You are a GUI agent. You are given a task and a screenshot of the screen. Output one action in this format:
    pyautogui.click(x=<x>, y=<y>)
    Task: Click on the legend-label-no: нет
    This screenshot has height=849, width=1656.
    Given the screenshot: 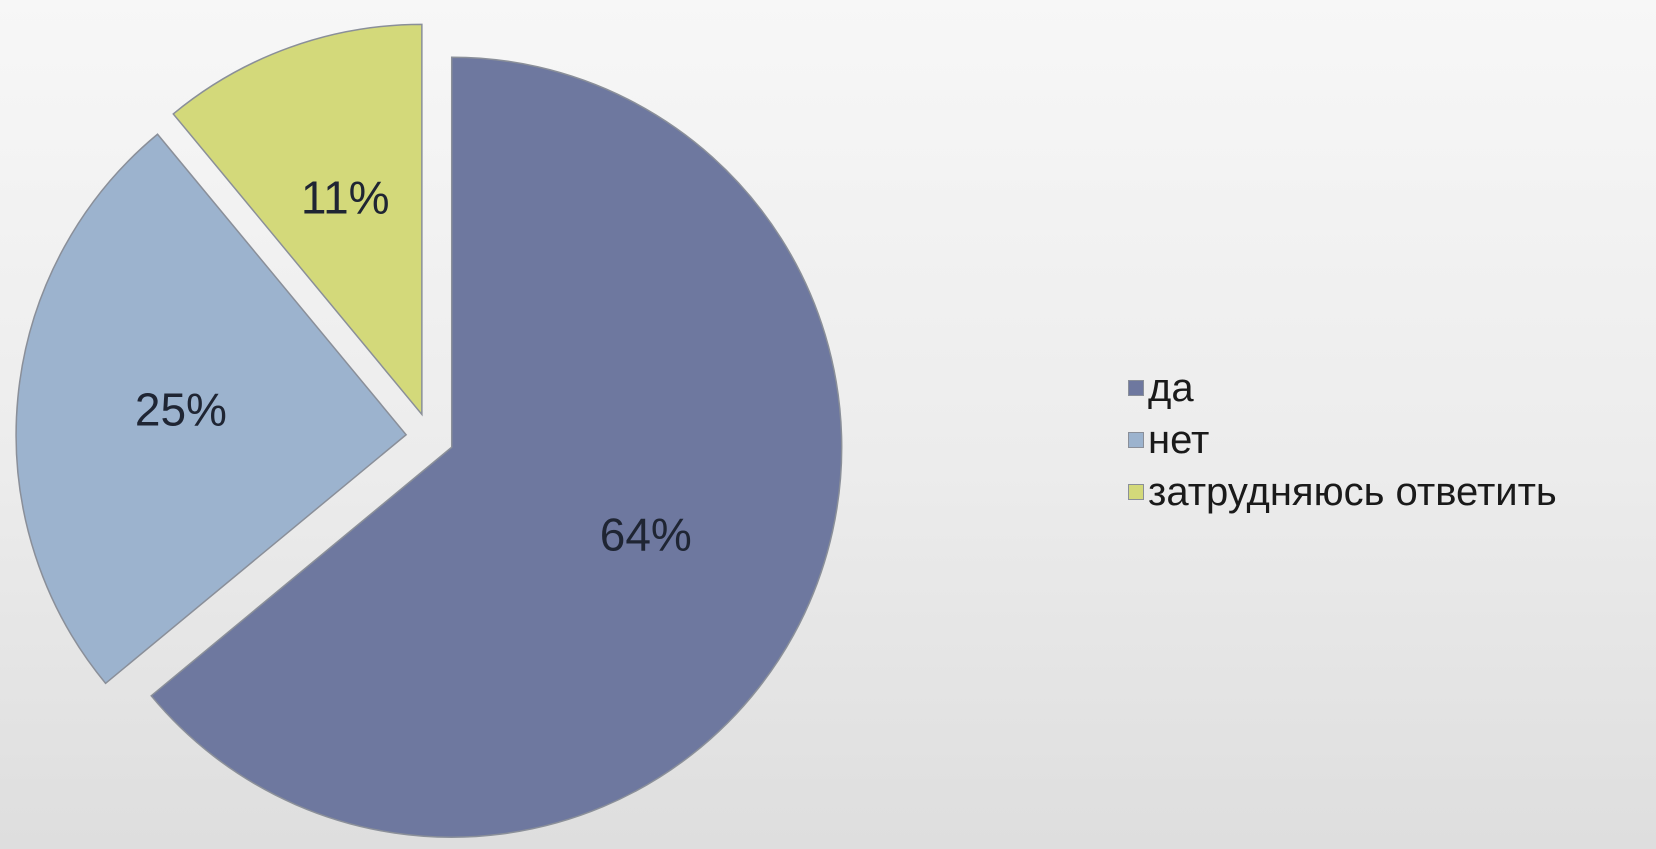 What is the action you would take?
    pyautogui.click(x=1179, y=440)
    